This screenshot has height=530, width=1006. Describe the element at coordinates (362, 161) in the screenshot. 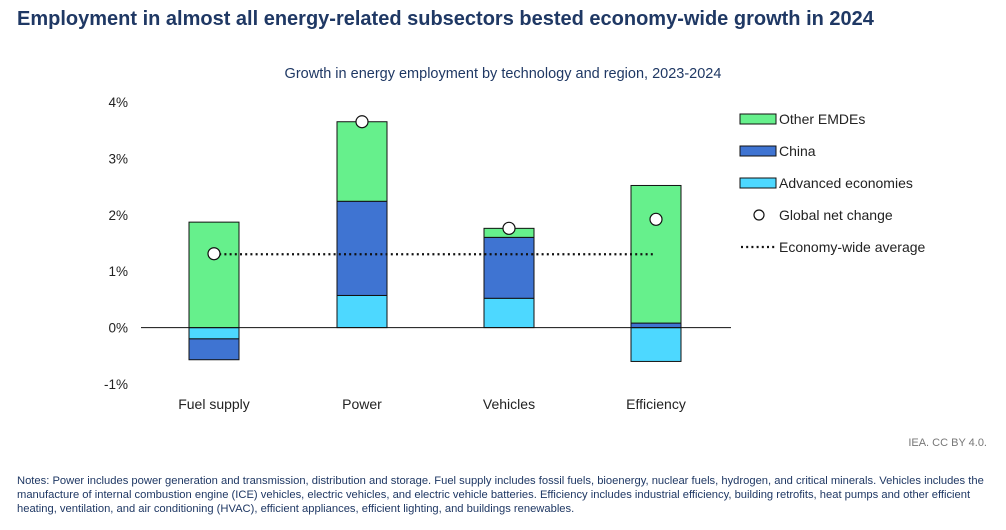

I see `bar-other-emdes-power` at that location.